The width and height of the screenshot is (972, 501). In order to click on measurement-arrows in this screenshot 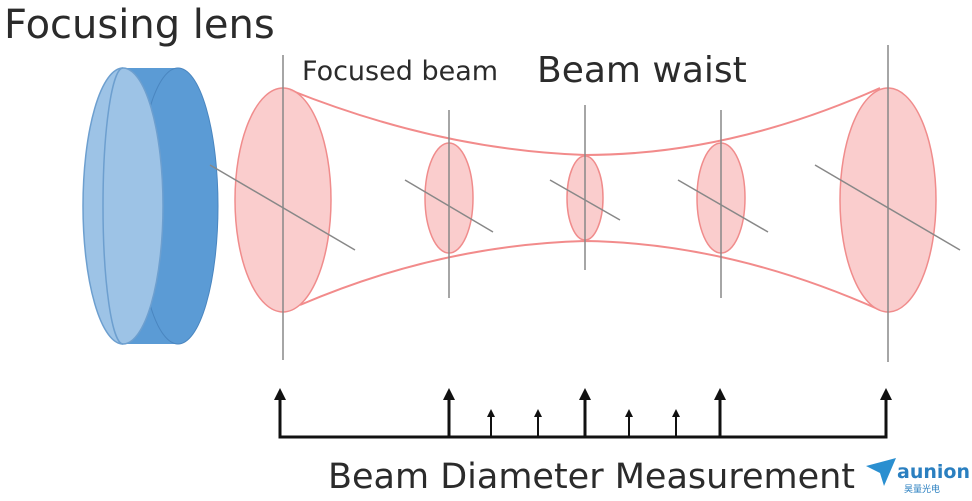, I will do `click(583, 413)`.